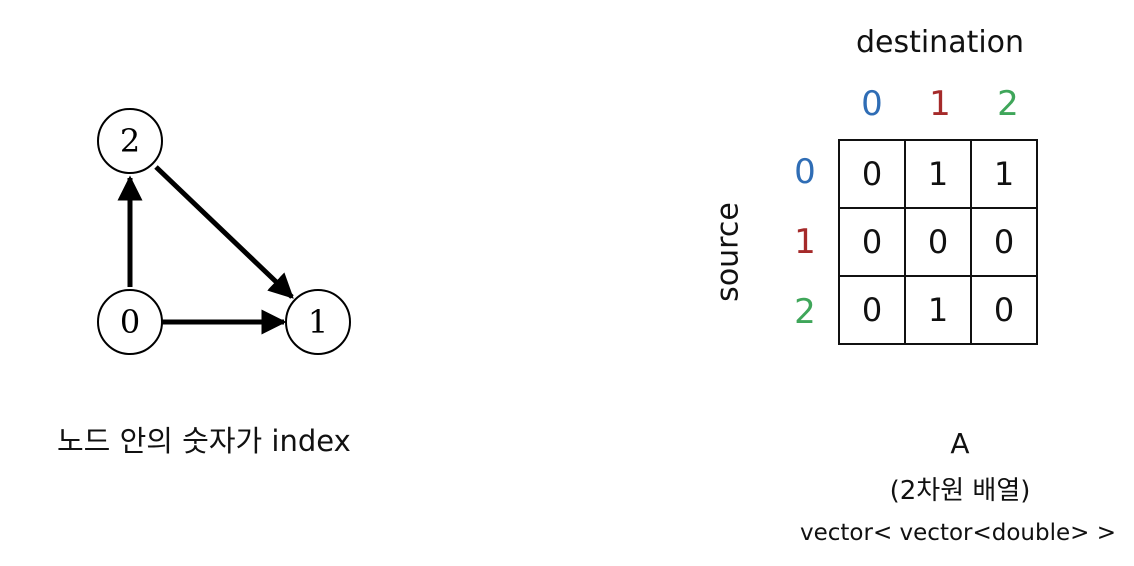  What do you see at coordinates (958, 533) in the screenshot?
I see `array-type: vector< vector<double> >` at bounding box center [958, 533].